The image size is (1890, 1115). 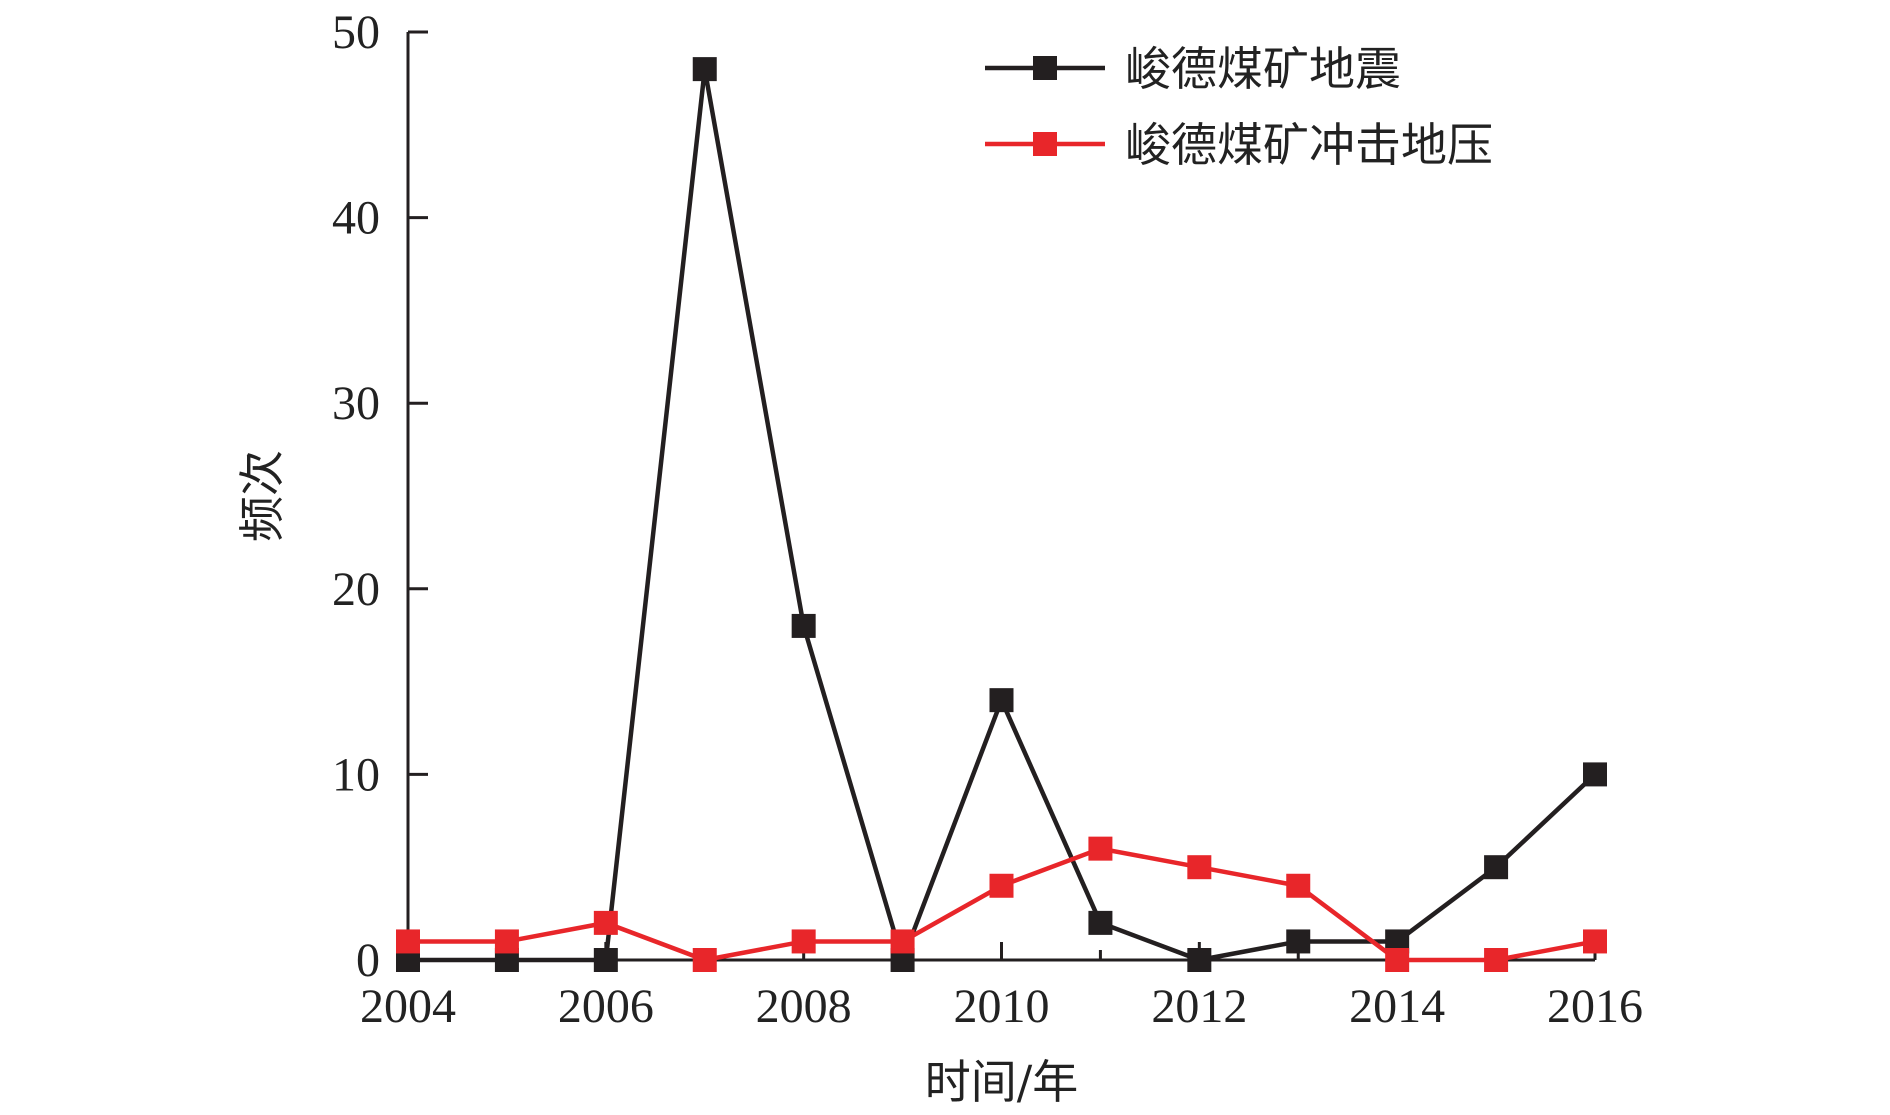 I want to click on legend-item-2: 峻德煤矿冲击地压, so click(x=1239, y=145).